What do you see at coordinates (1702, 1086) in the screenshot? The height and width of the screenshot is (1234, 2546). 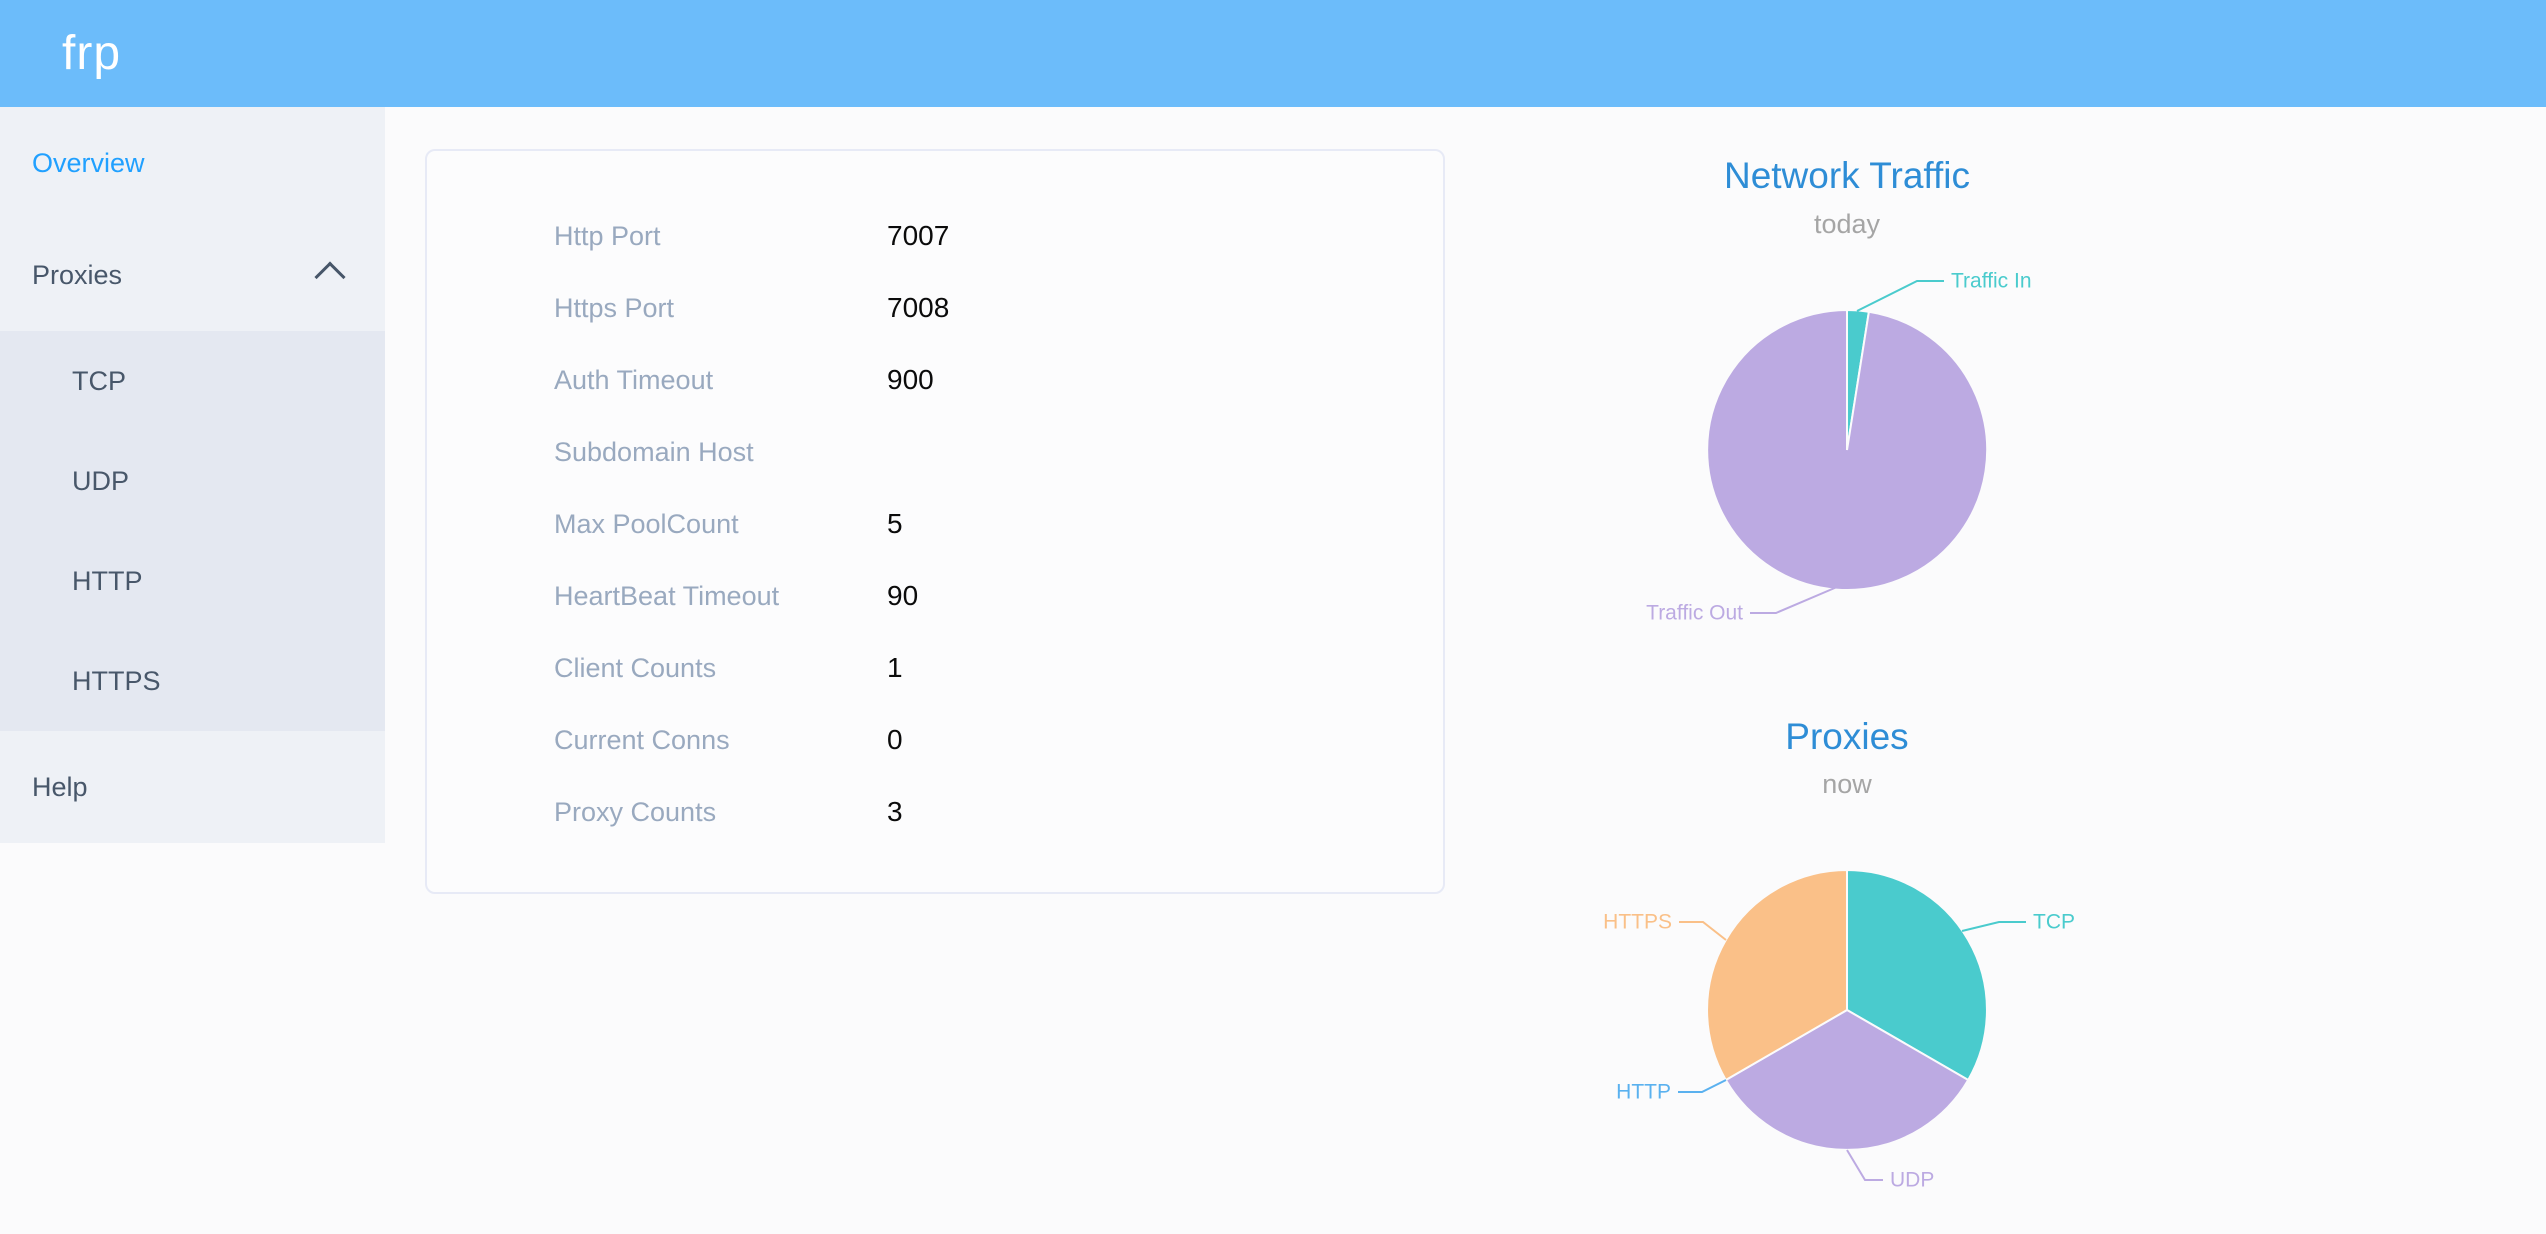 I see `label-leader-http` at bounding box center [1702, 1086].